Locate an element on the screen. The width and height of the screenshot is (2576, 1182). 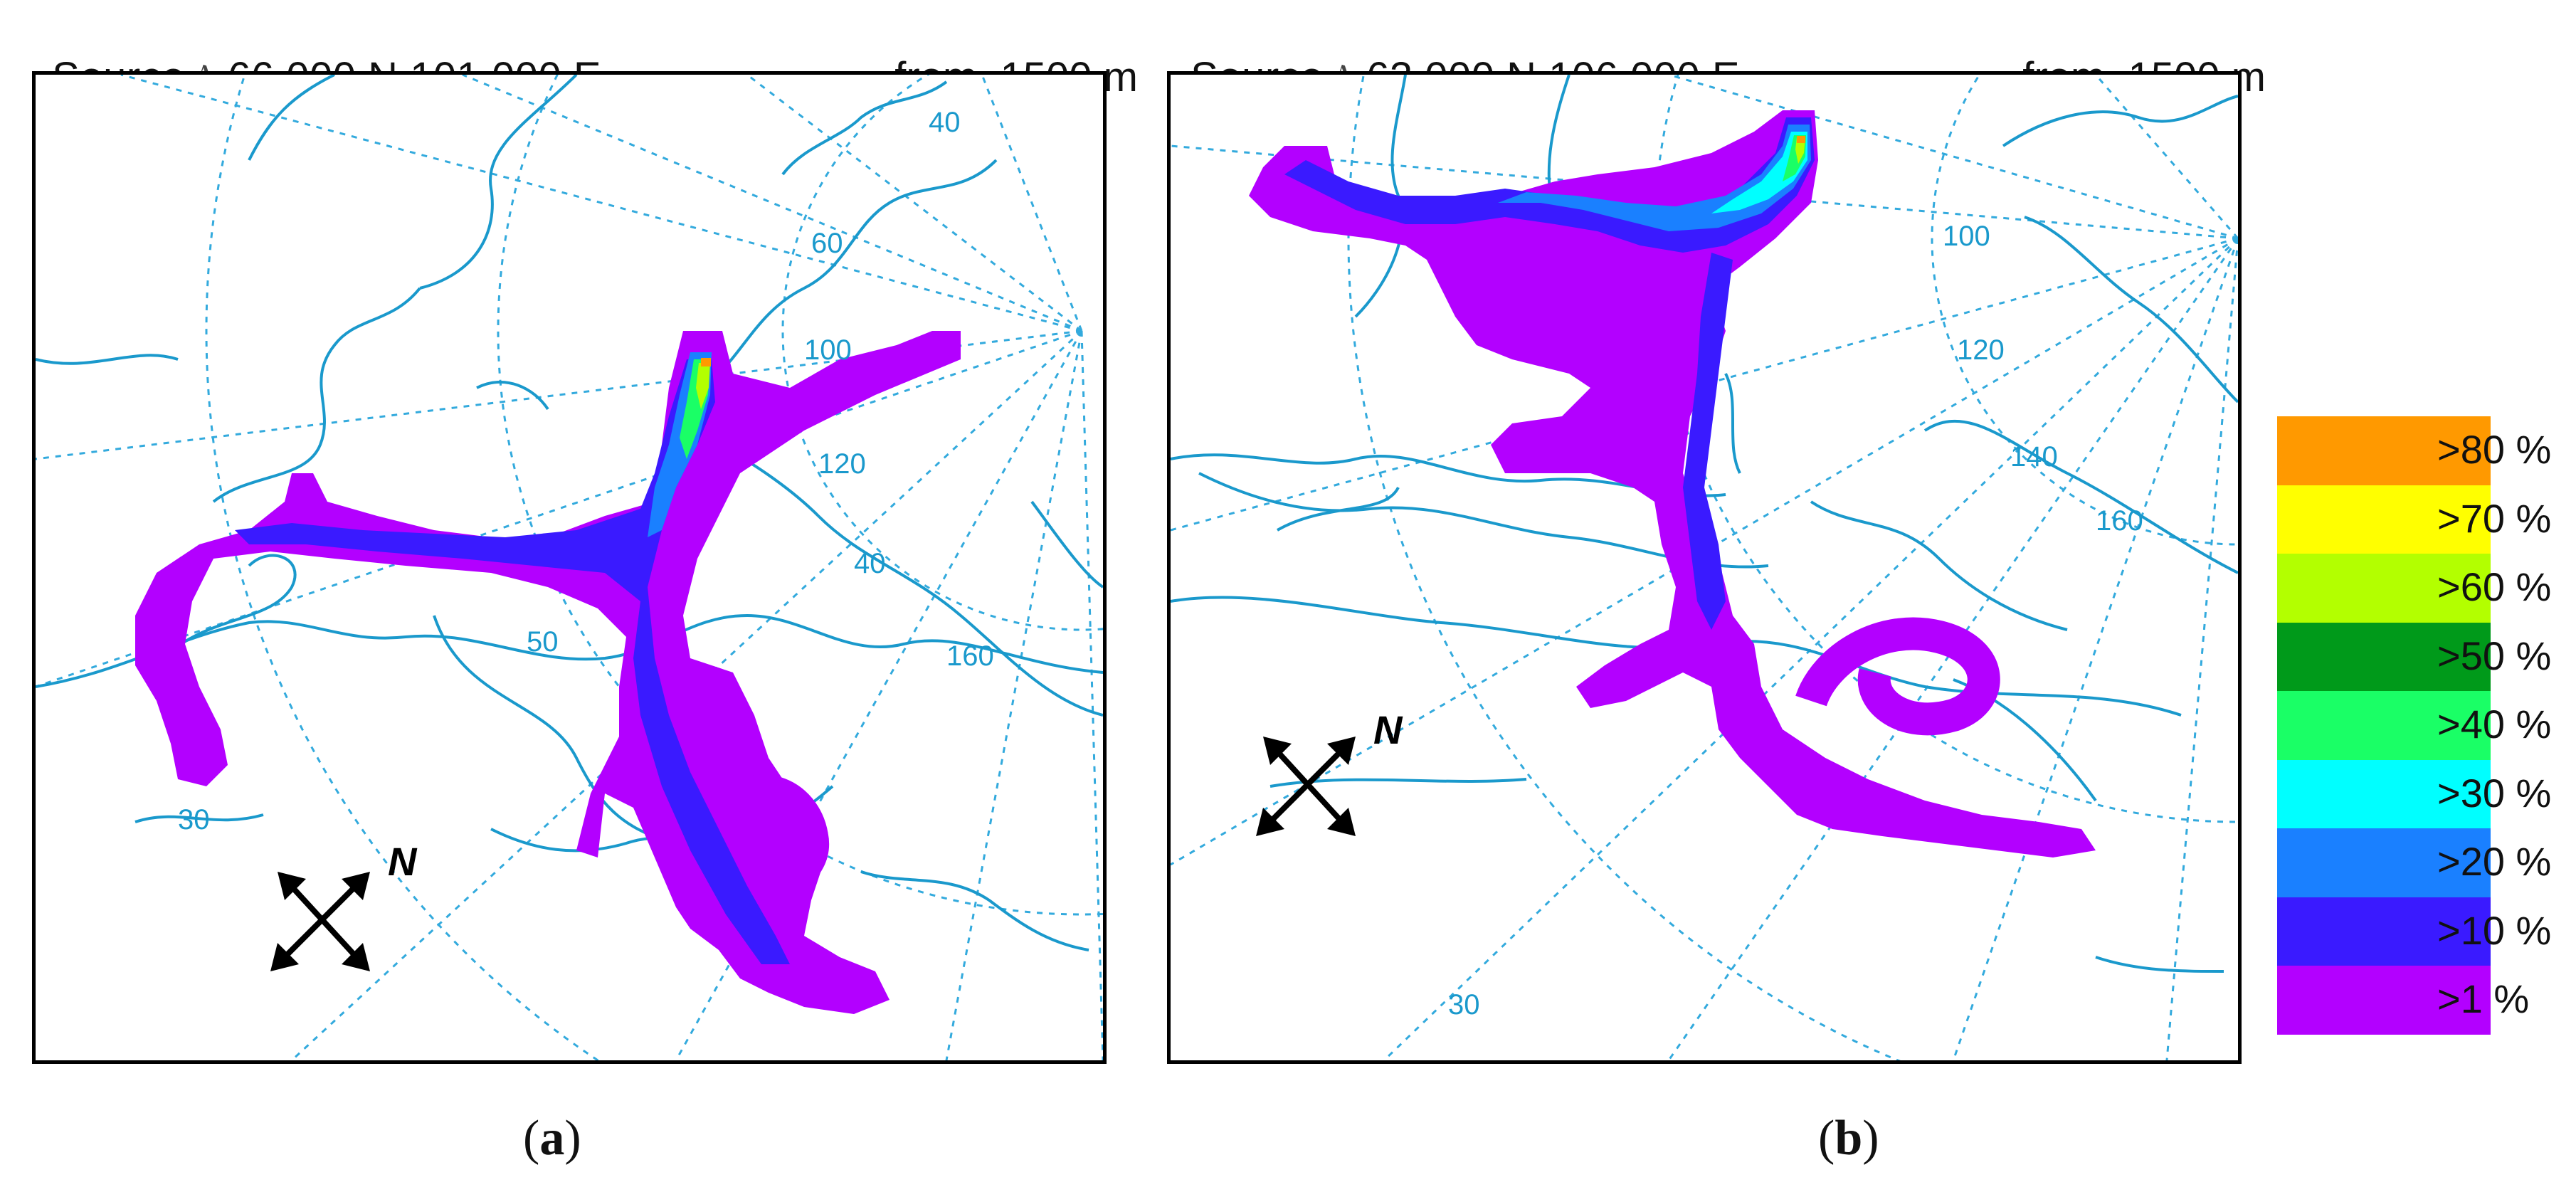
plume-a-mid is located at coordinates (513, 661).